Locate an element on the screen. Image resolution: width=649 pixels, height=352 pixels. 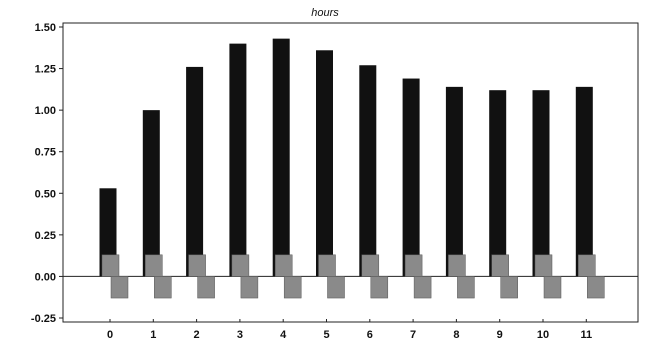
x-tick-label: 8 is located at coordinates (456, 335).